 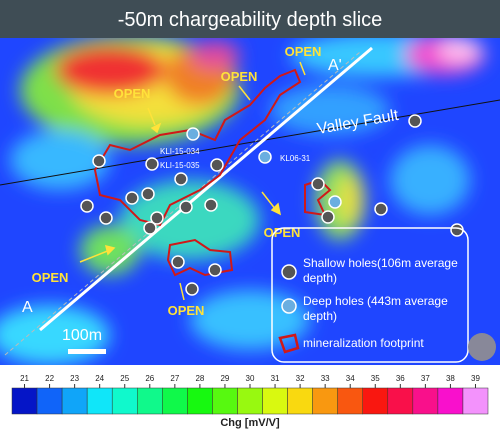 I want to click on legend-item: Deep holes (443m average depth), so click(x=375, y=308).